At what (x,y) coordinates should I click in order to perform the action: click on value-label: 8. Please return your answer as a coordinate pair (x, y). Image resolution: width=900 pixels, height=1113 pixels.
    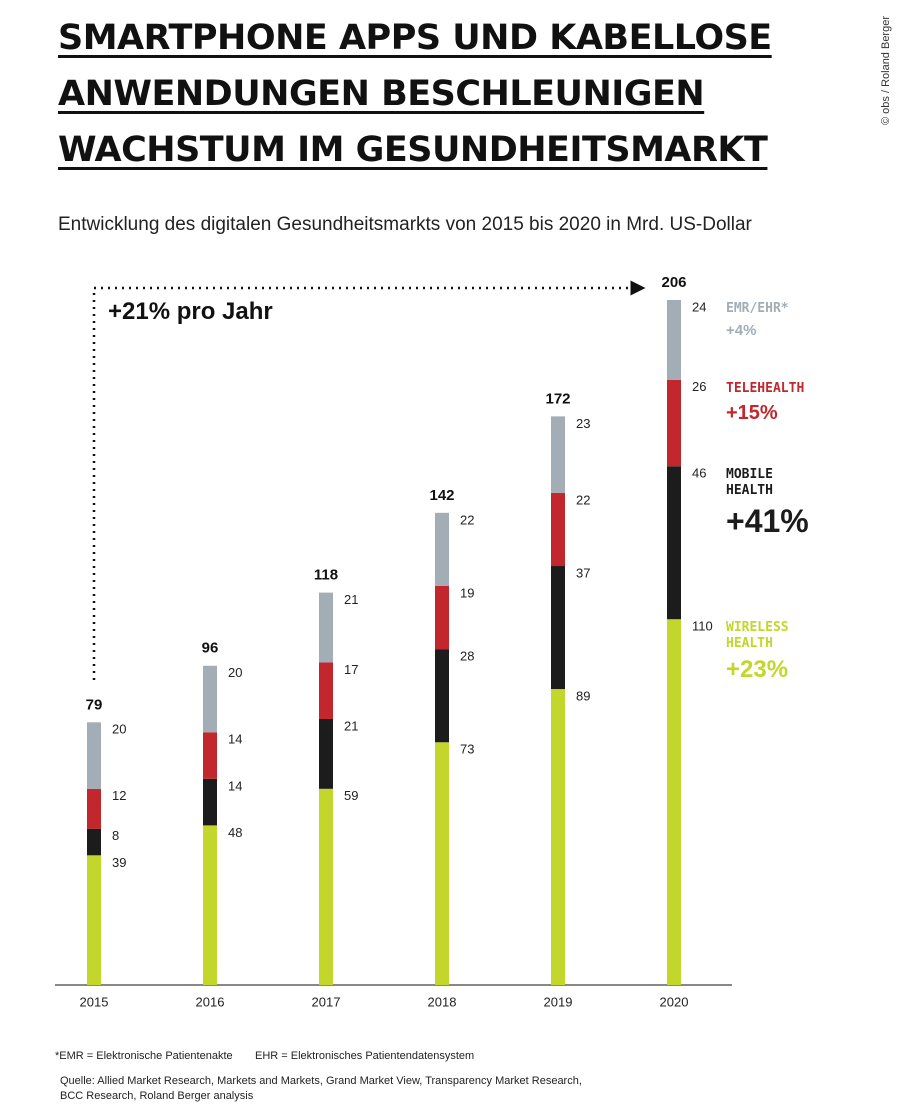
    Looking at the image, I should click on (115, 835).